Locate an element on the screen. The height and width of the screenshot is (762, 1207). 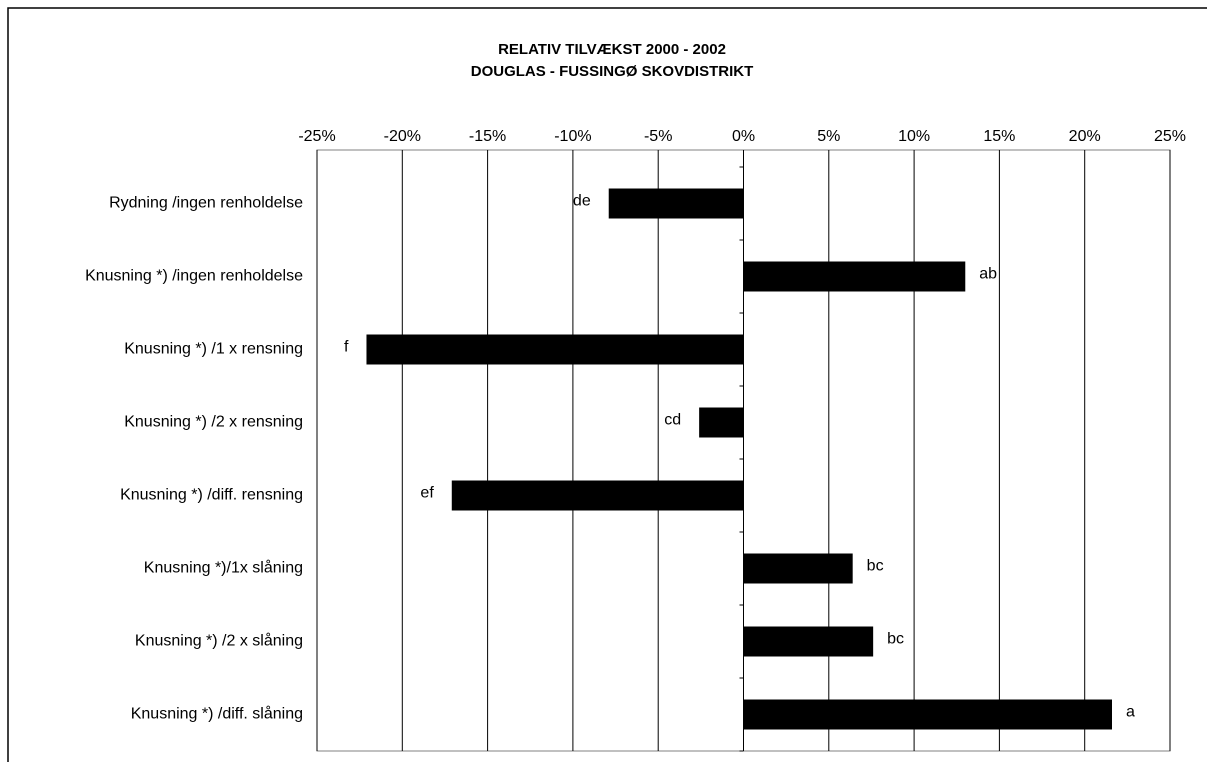
y-tick-label: Knusning *) /2 x rensning is located at coordinates (213, 422).